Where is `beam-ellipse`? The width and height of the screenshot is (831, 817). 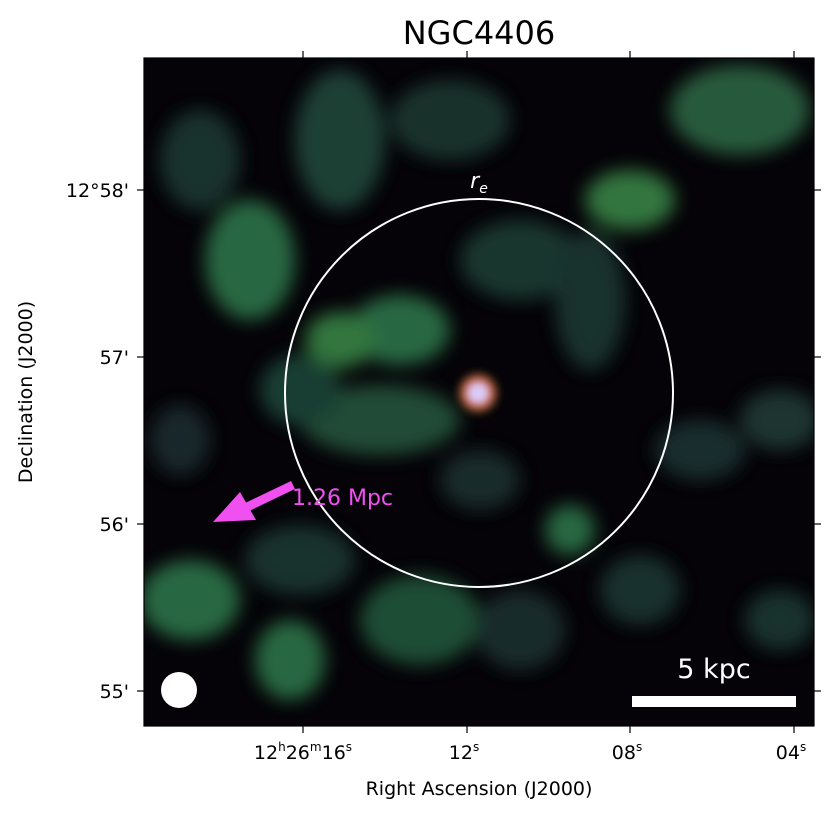
beam-ellipse is located at coordinates (179, 690).